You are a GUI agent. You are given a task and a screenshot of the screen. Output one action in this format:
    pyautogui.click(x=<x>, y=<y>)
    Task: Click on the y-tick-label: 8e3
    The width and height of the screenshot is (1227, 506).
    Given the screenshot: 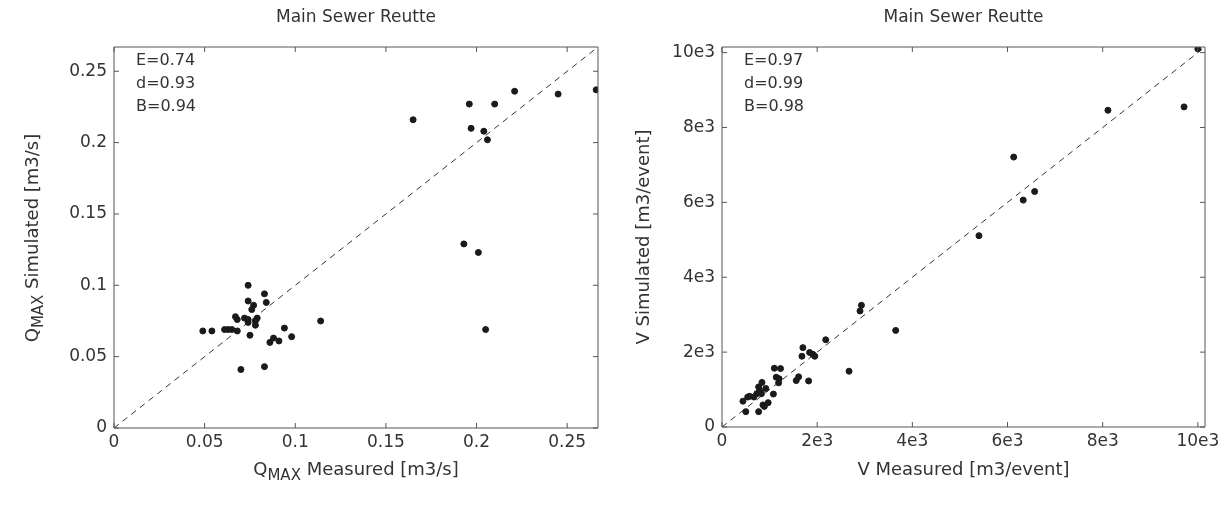 What is the action you would take?
    pyautogui.click(x=698, y=125)
    